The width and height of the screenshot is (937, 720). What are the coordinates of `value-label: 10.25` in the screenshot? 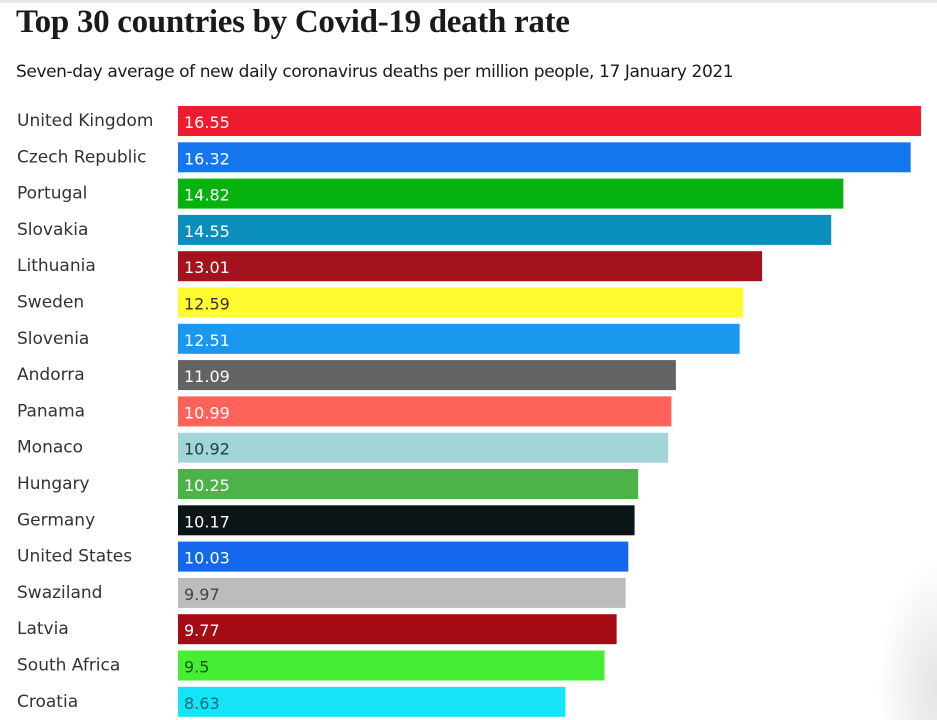 It's located at (207, 485).